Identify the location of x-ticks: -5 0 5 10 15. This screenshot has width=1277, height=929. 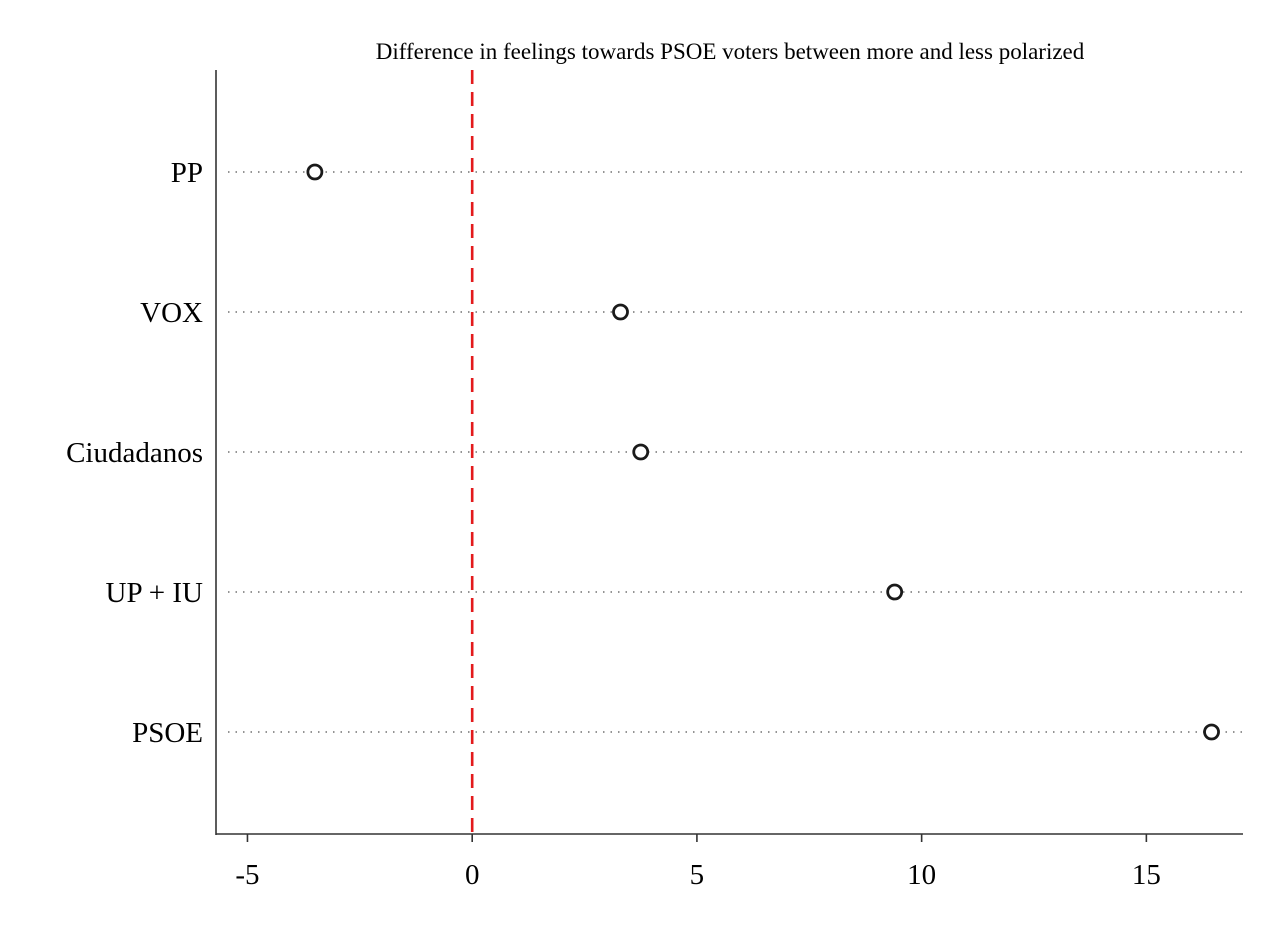
(698, 862).